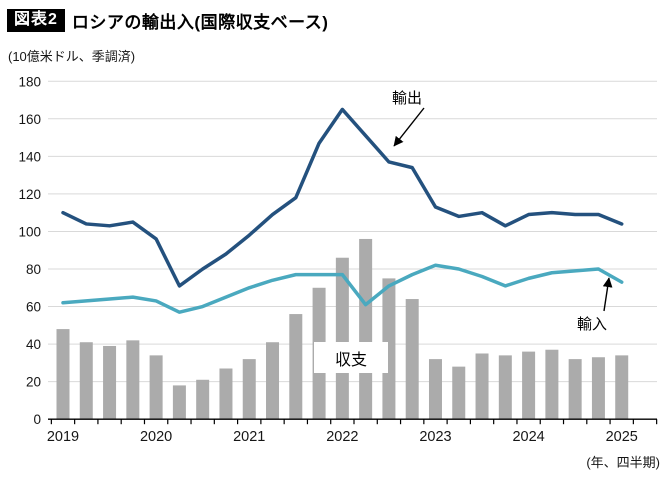 Image resolution: width=670 pixels, height=483 pixels. What do you see at coordinates (33, 307) in the screenshot?
I see `y-tick-label: 60` at bounding box center [33, 307].